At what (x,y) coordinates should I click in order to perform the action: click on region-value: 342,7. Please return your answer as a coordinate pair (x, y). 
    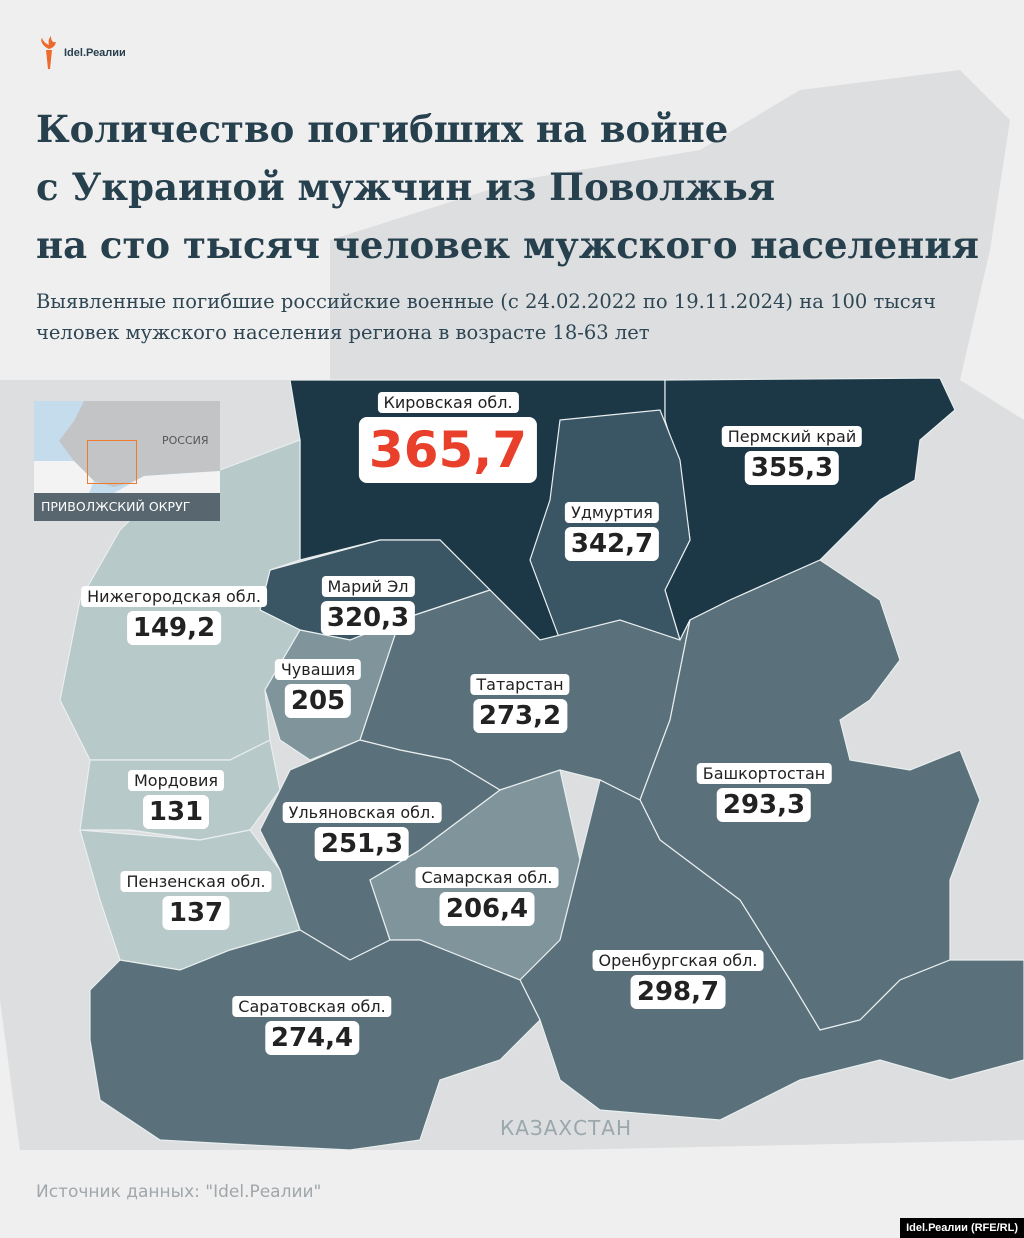
    Looking at the image, I should click on (612, 544).